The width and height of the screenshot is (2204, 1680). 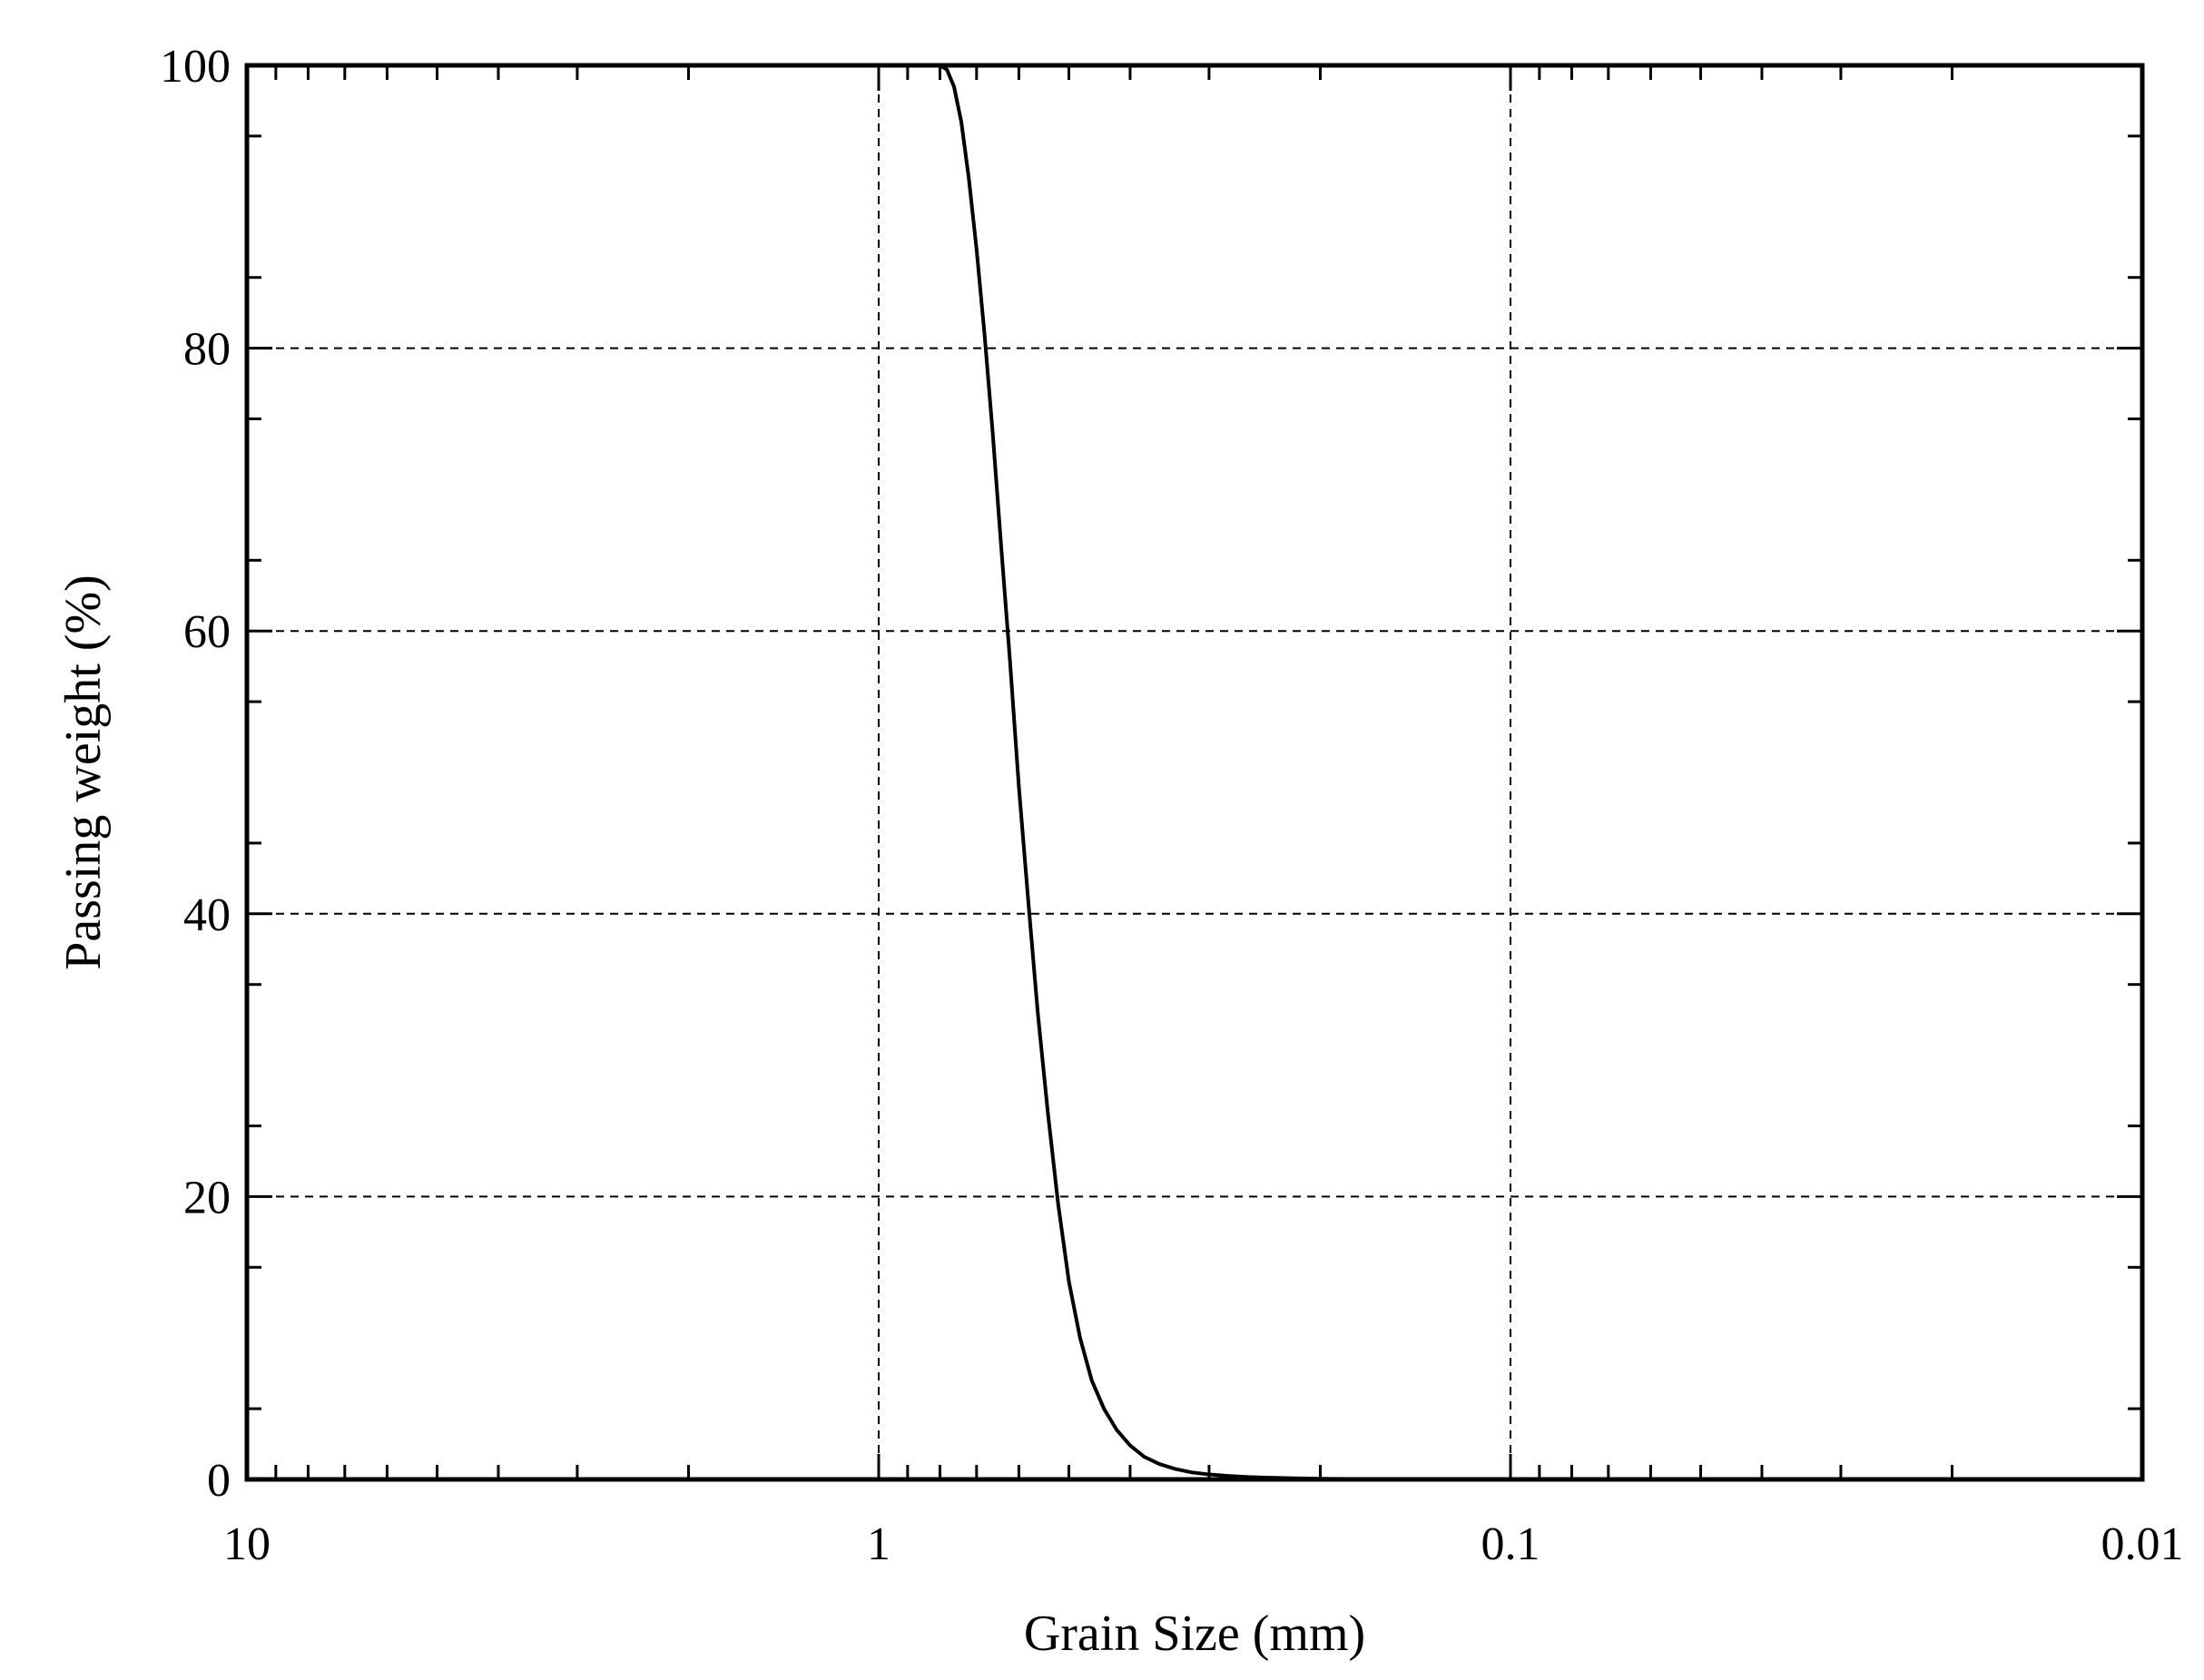 What do you see at coordinates (207, 632) in the screenshot?
I see `y-tick-label: 60` at bounding box center [207, 632].